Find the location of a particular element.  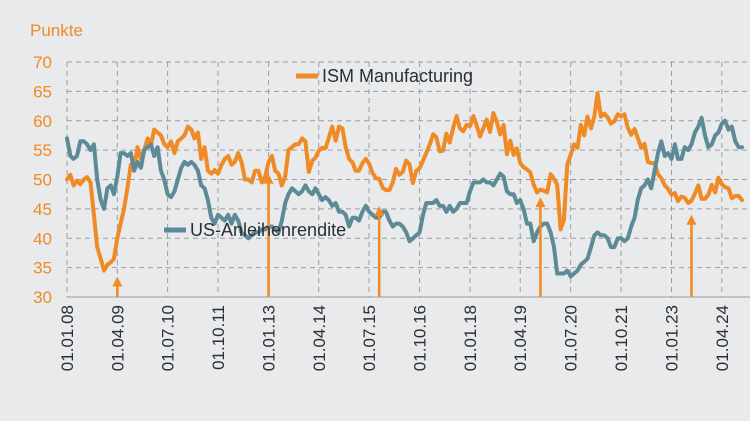

y-tick-label-50: 50 is located at coordinates (42, 180).